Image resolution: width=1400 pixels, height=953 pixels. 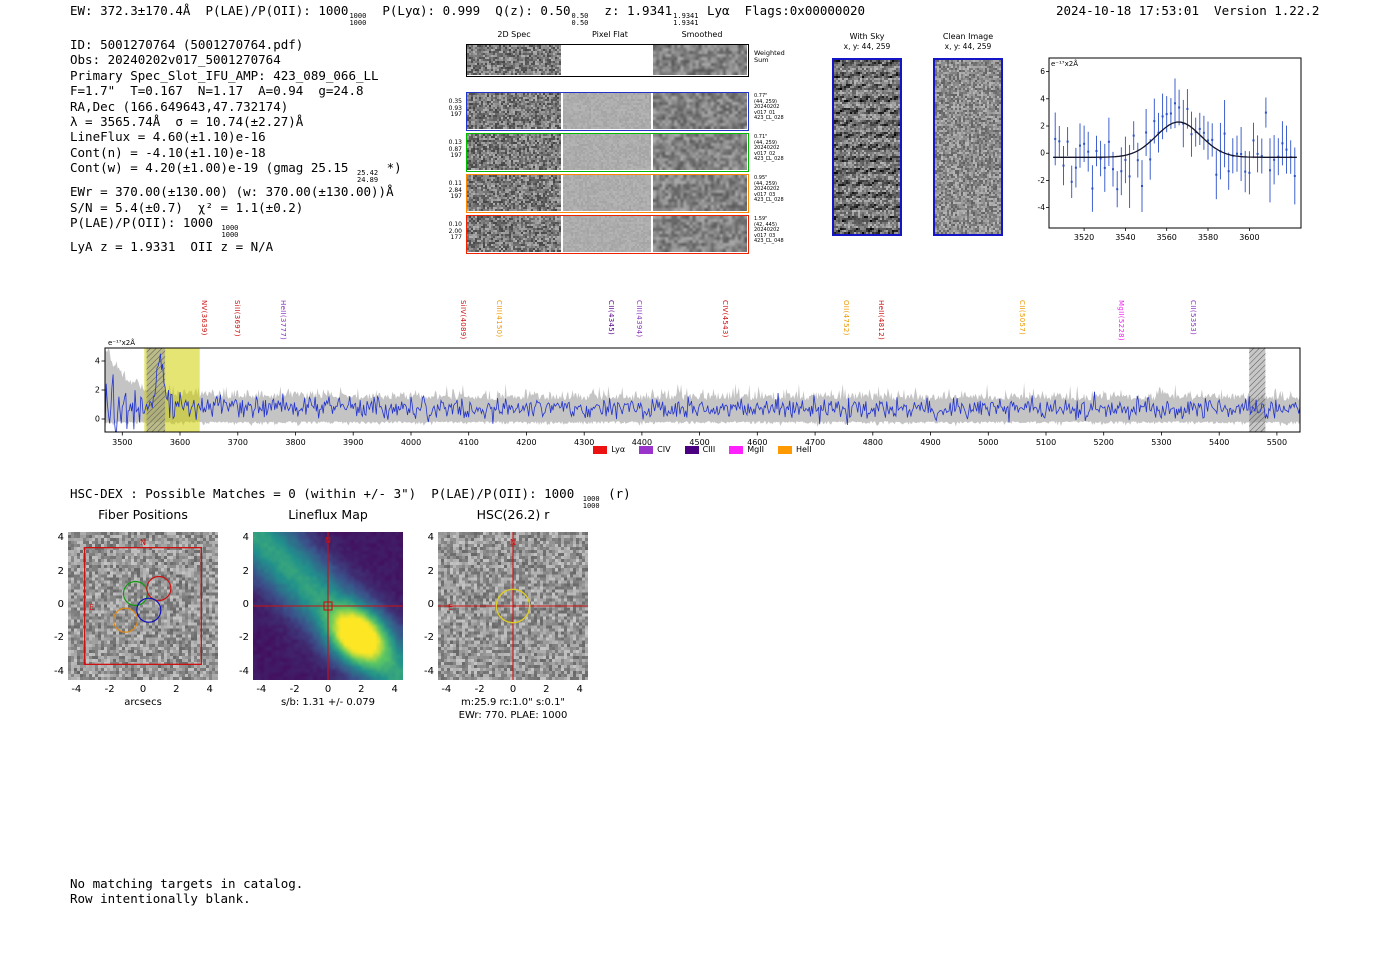 What do you see at coordinates (295, 442) in the screenshot?
I see `svg-text: 3800` at bounding box center [295, 442].